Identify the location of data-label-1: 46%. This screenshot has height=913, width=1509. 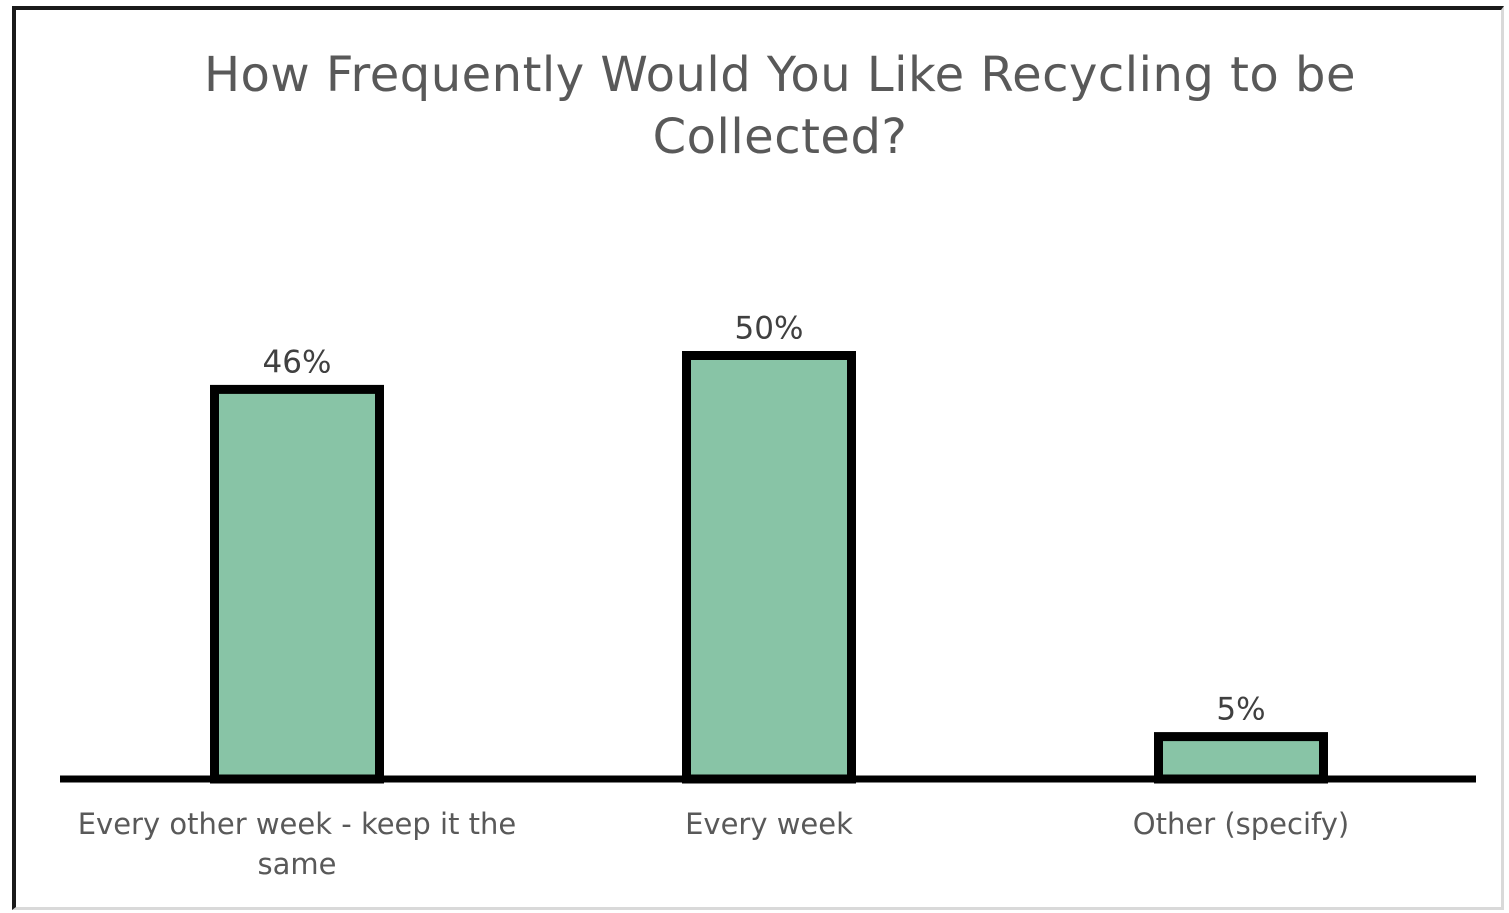
(297, 362).